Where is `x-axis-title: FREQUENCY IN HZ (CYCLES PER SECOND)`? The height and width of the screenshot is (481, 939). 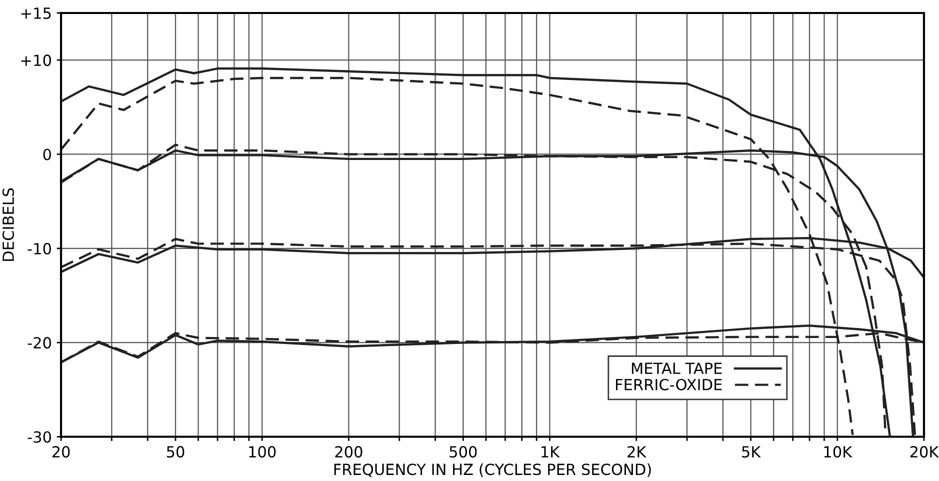
x-axis-title: FREQUENCY IN HZ (CYCLES PER SECOND) is located at coordinates (492, 470).